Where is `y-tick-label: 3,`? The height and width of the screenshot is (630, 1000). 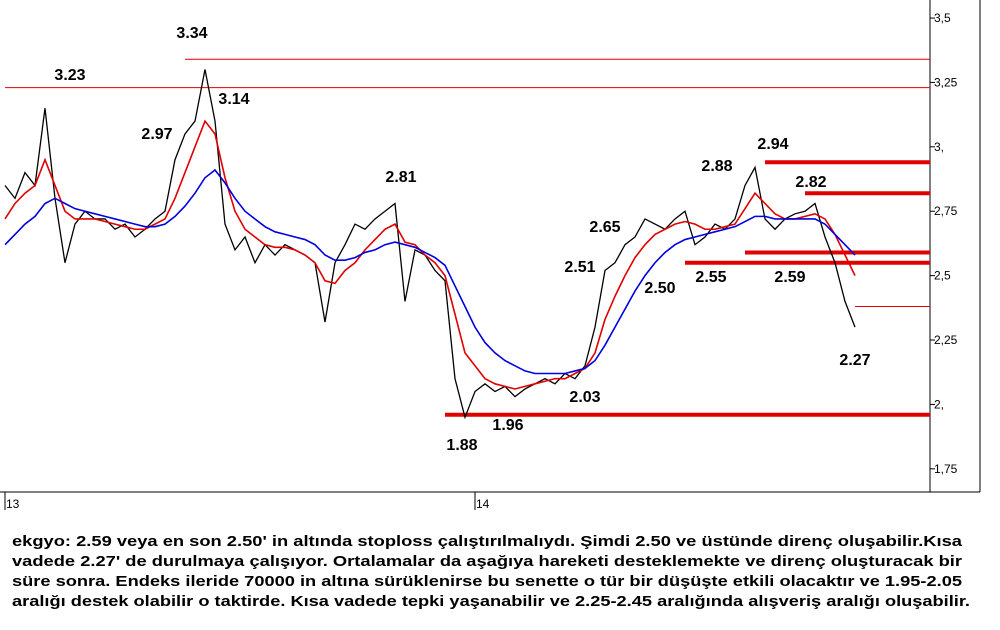
y-tick-label: 3, is located at coordinates (939, 147).